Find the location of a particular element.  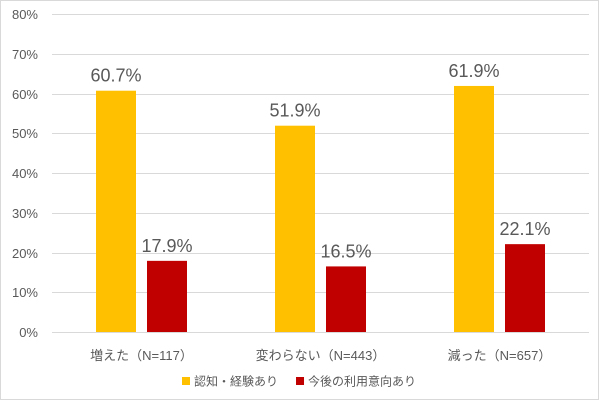

y-tick-label: 60% is located at coordinates (25, 94).